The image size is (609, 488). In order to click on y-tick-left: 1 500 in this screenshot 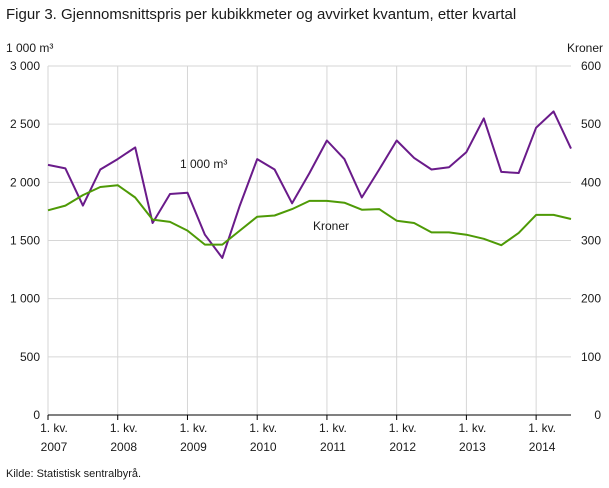, I will do `click(25, 241)`.